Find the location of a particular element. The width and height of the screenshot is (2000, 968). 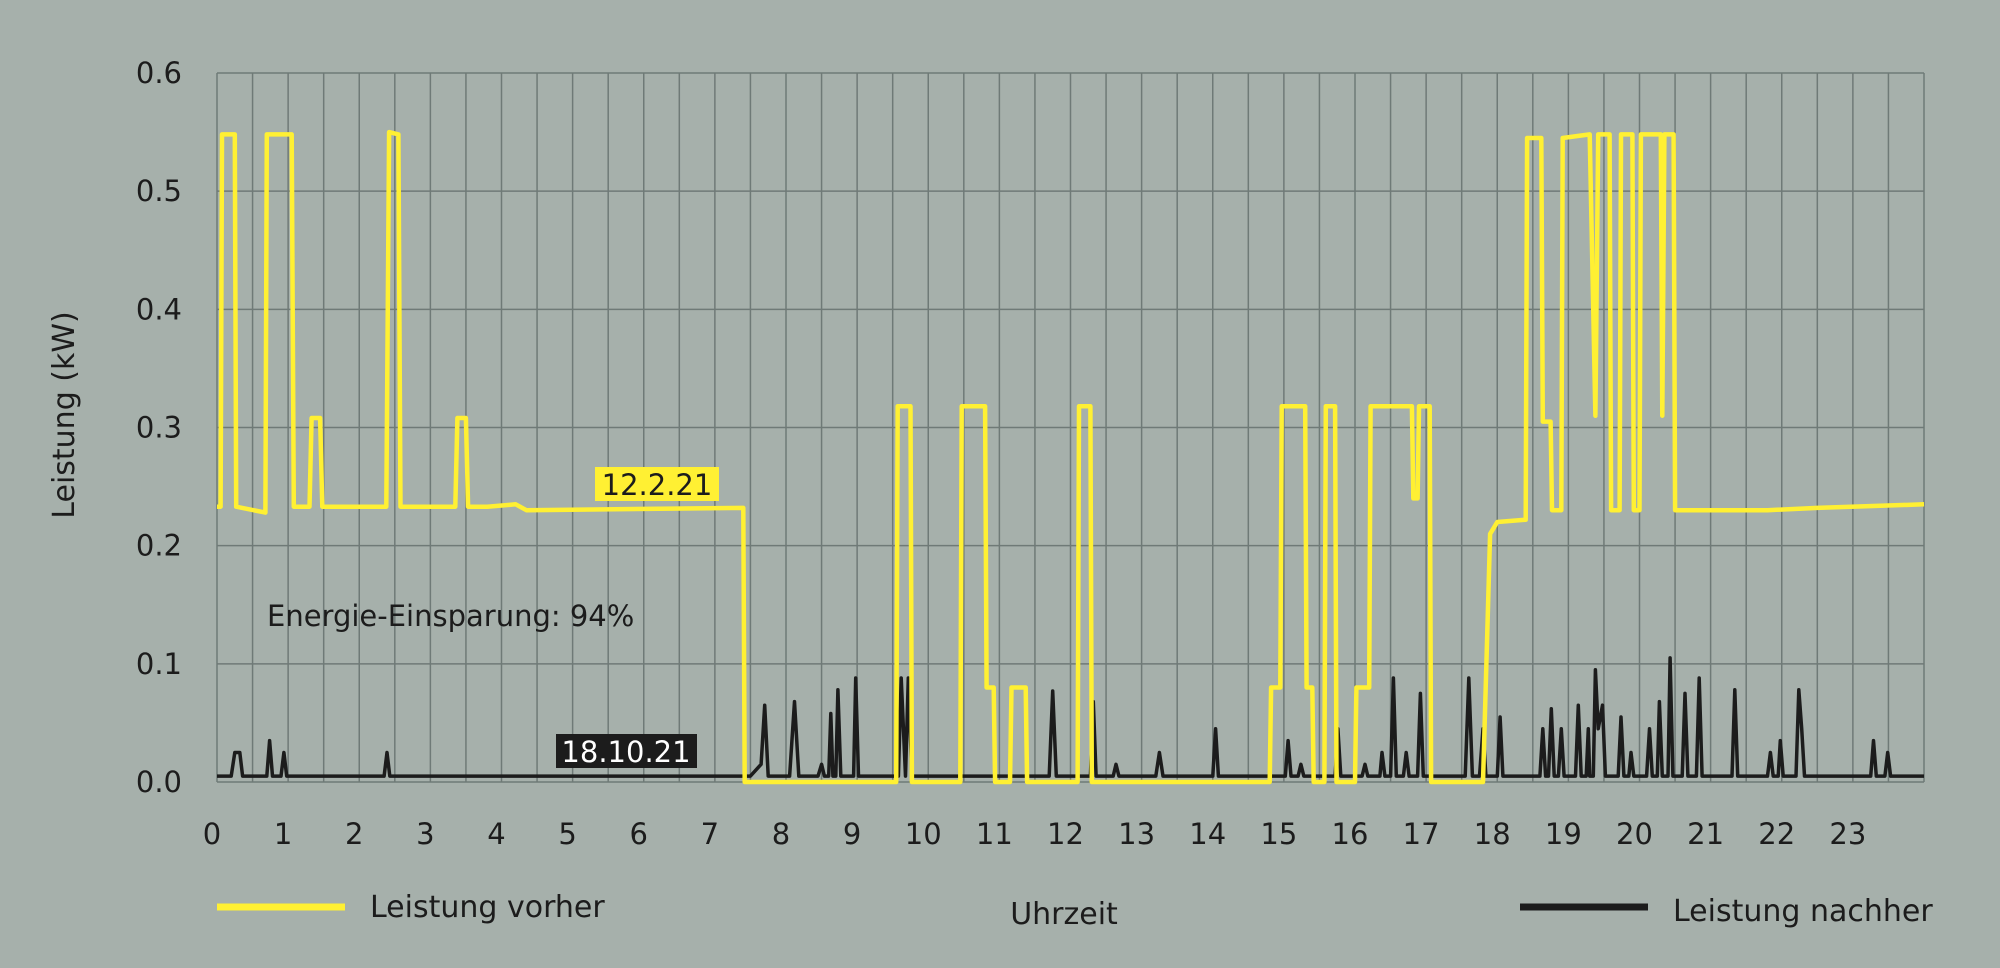

y-tick-label: 0.6 is located at coordinates (159, 73).